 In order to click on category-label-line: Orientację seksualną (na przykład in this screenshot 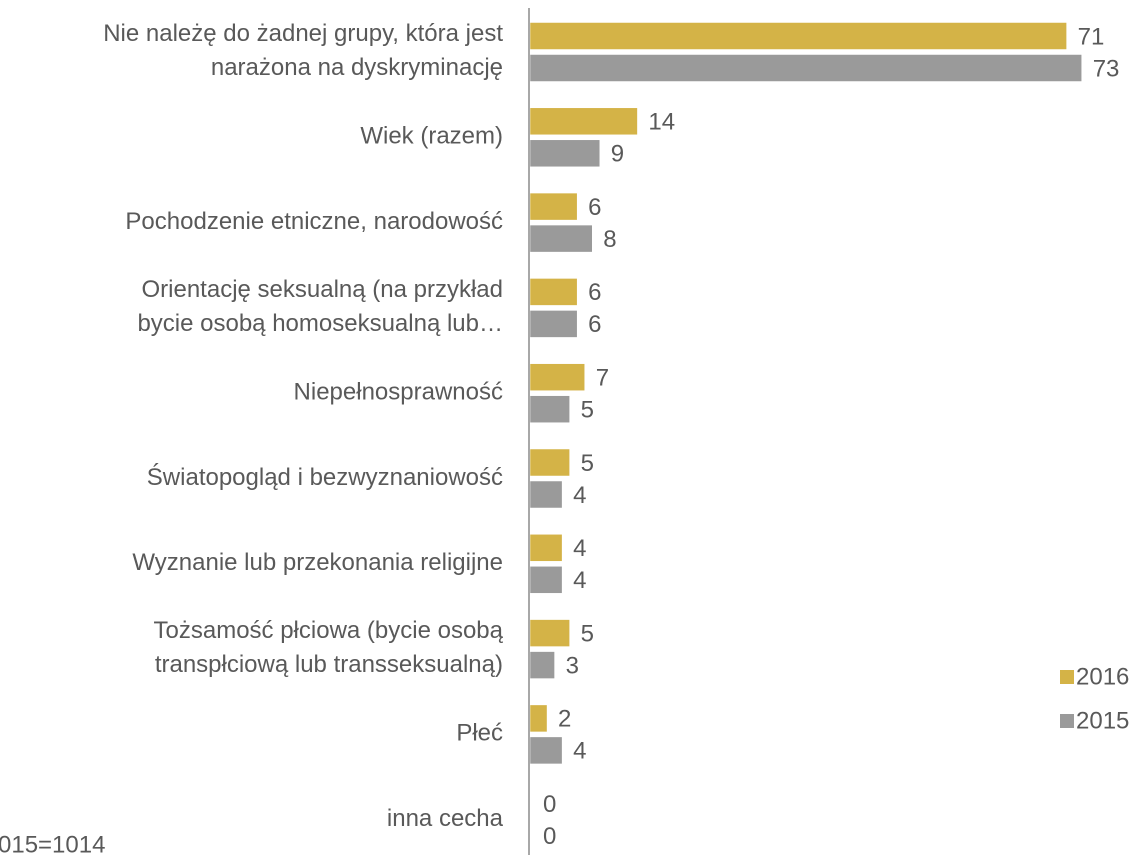, I will do `click(322, 289)`.